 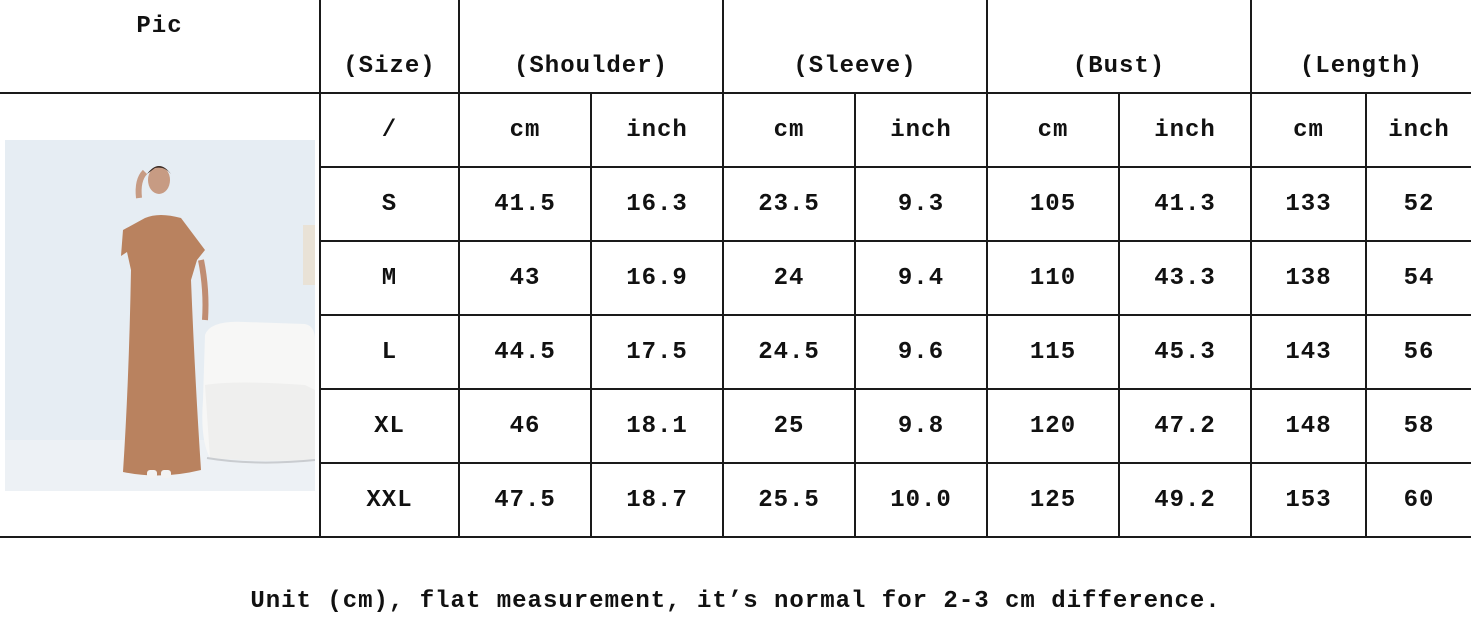 I want to click on header-pic: Pic, so click(x=160, y=47).